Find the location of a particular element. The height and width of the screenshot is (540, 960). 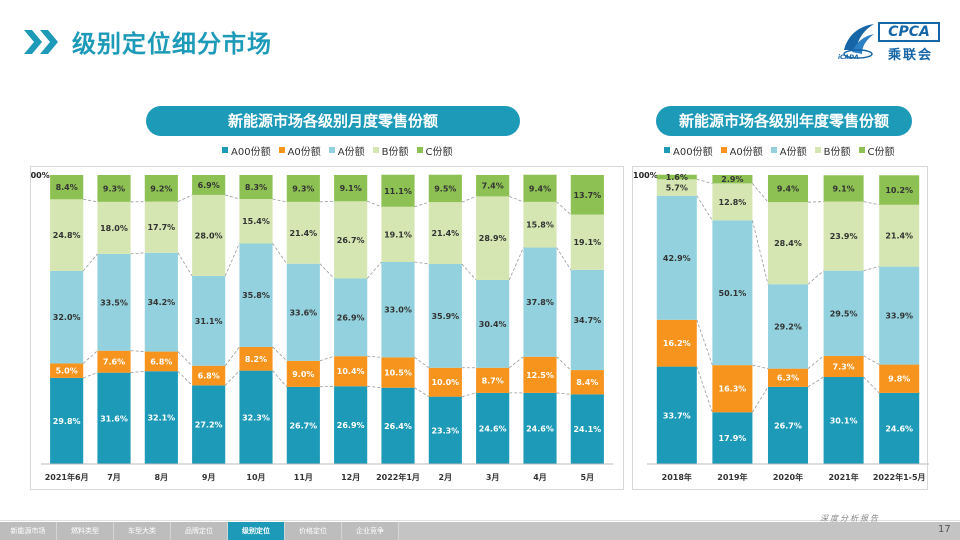

data-label-c: 10.2% is located at coordinates (899, 190).